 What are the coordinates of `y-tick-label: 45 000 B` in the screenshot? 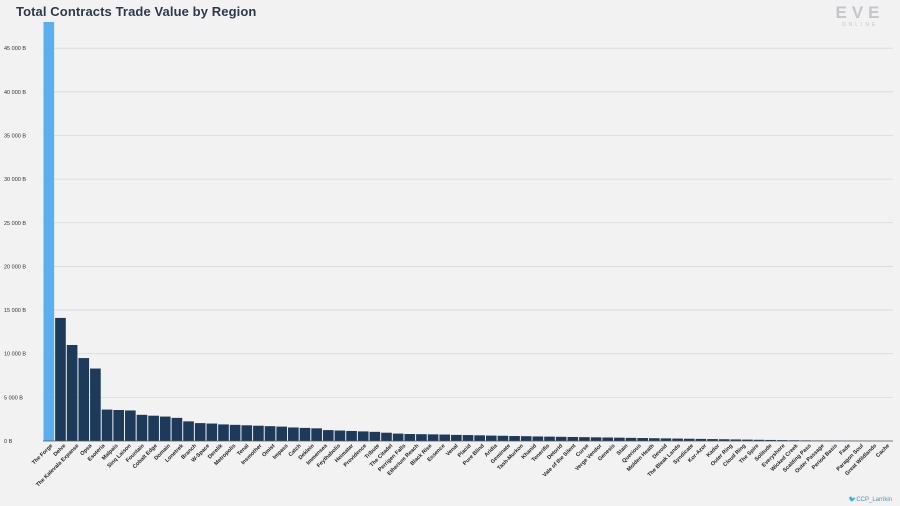 It's located at (15, 49).